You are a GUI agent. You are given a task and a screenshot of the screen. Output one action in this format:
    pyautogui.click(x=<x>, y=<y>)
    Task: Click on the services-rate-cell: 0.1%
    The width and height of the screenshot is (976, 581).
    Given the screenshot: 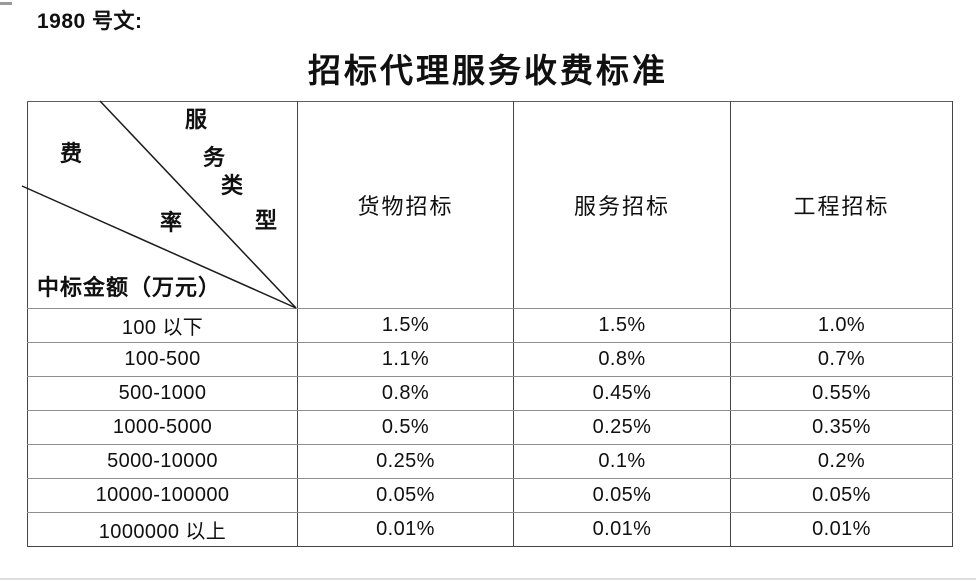 What is the action you would take?
    pyautogui.click(x=622, y=461)
    